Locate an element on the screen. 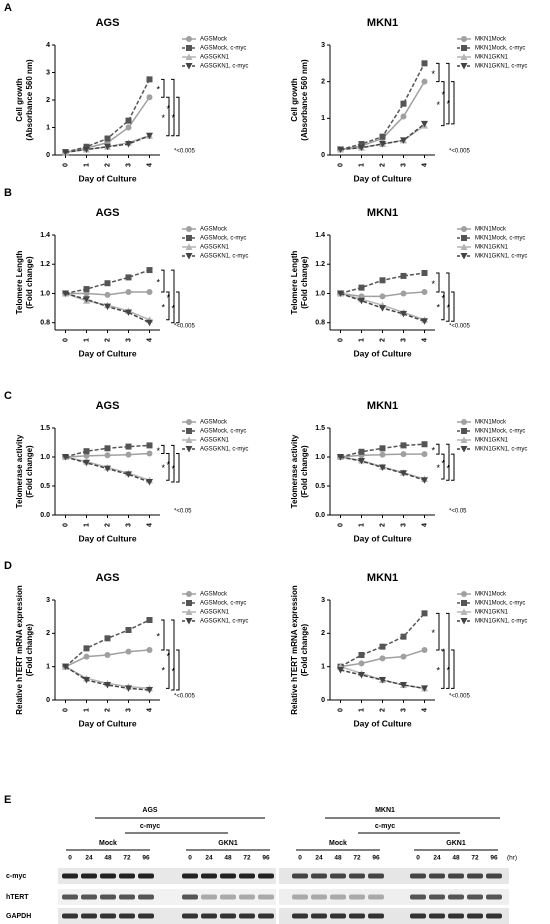 This screenshot has width=550, height=924. y-tick-label: 0.8 is located at coordinates (45, 323).